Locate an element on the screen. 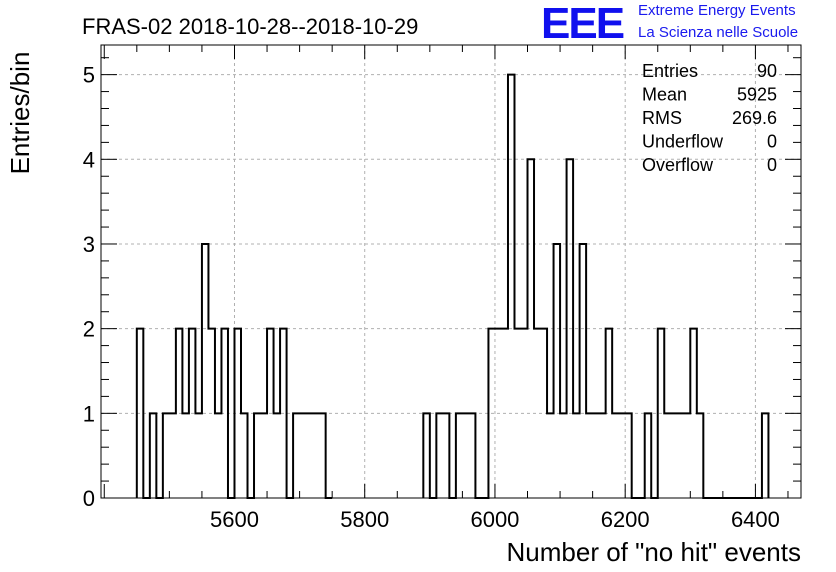 This screenshot has width=836, height=572. stats-value: 269.6 is located at coordinates (754, 118).